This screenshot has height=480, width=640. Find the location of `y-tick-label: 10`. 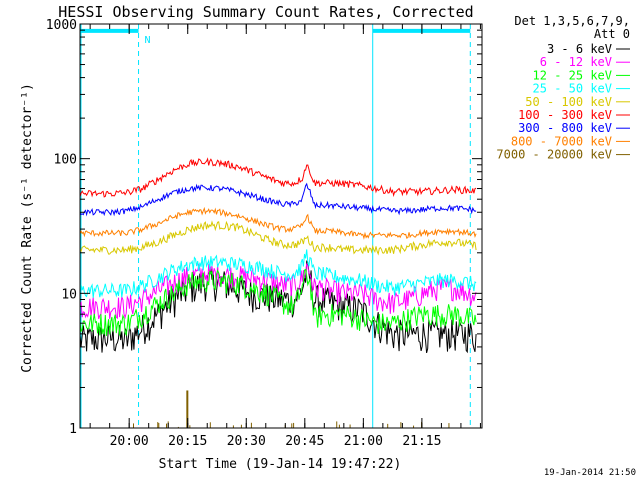

y-tick-label: 10 is located at coordinates (69, 294).